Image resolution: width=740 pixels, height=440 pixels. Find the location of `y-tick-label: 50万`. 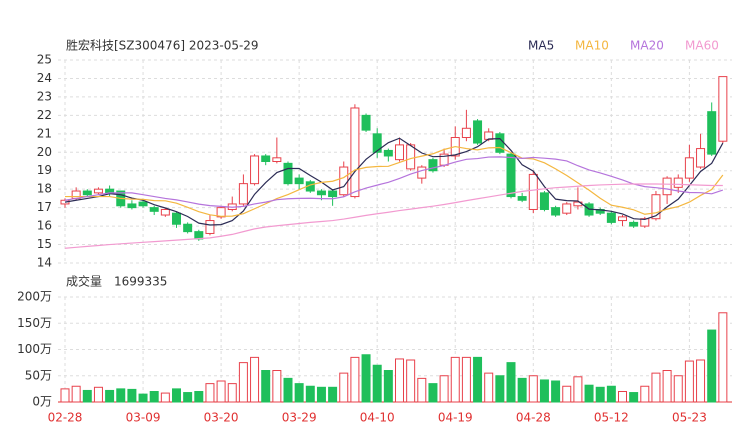

y-tick-label: 50万 is located at coordinates (38, 375).